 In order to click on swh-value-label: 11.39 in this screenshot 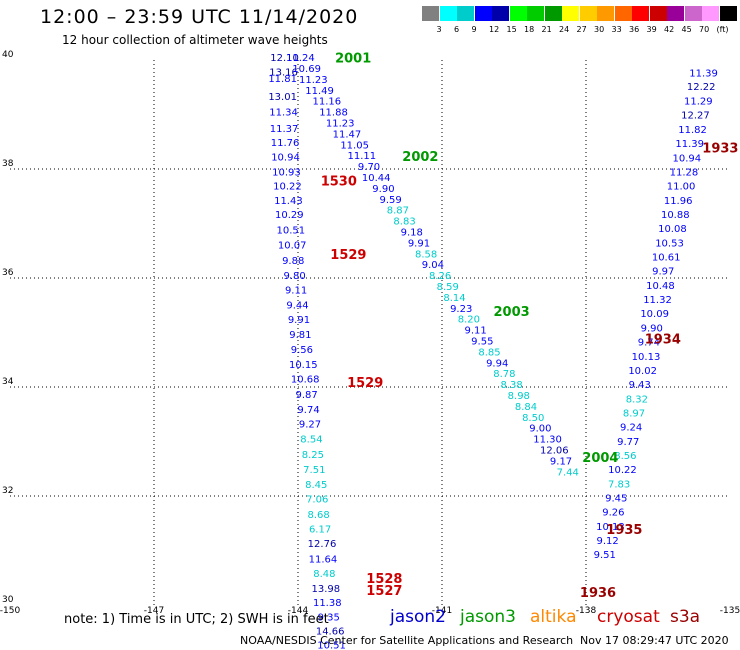, I will do `click(689, 144)`.